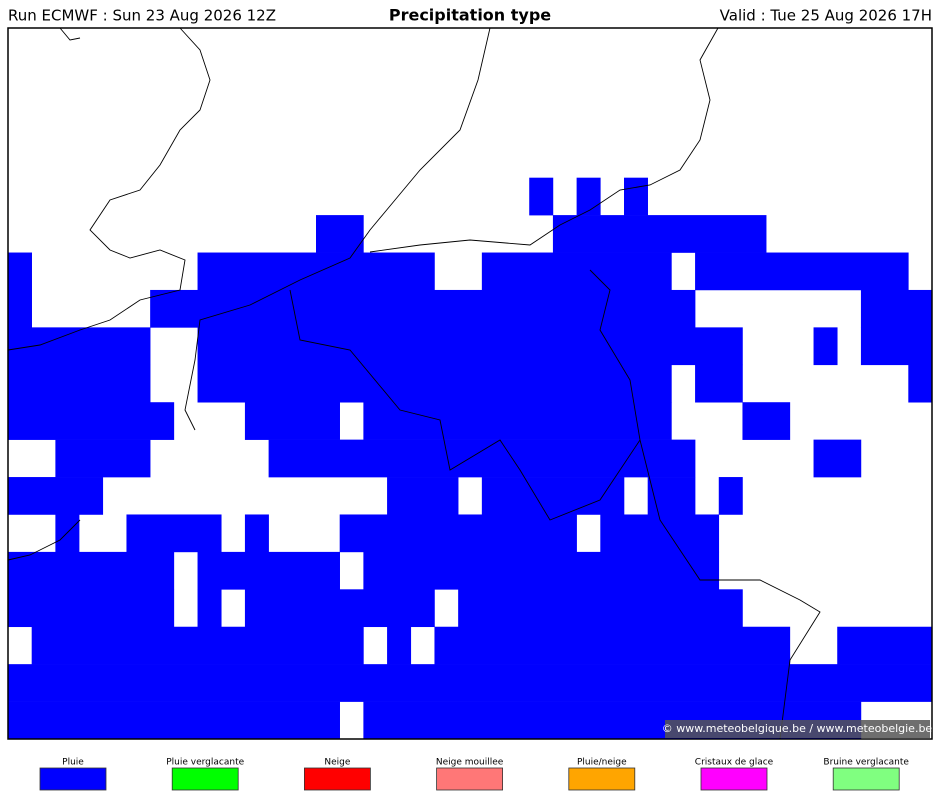  Describe the element at coordinates (602, 763) in the screenshot. I see `legend-label: Pluie/neige` at that location.